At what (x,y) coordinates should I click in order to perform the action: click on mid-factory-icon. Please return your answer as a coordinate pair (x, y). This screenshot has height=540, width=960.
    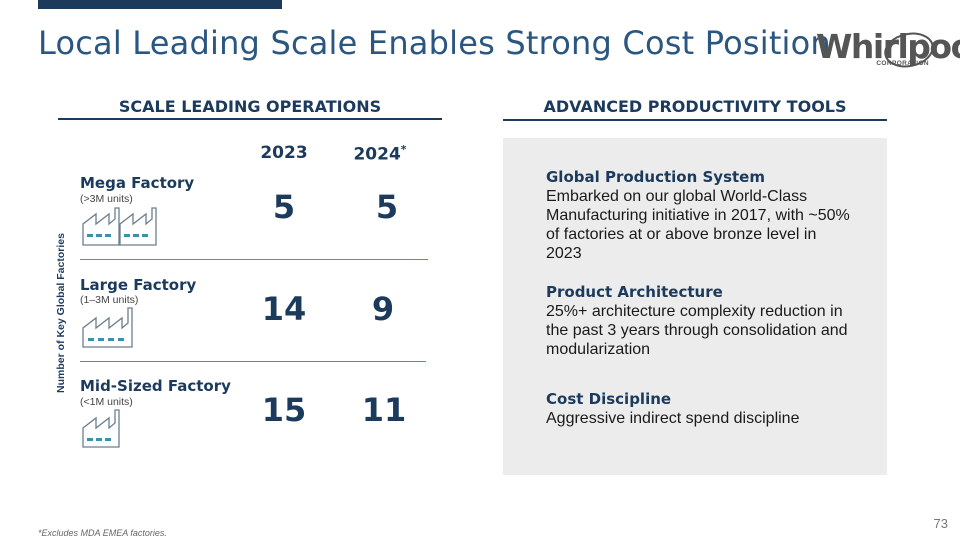
    Looking at the image, I should click on (101, 428).